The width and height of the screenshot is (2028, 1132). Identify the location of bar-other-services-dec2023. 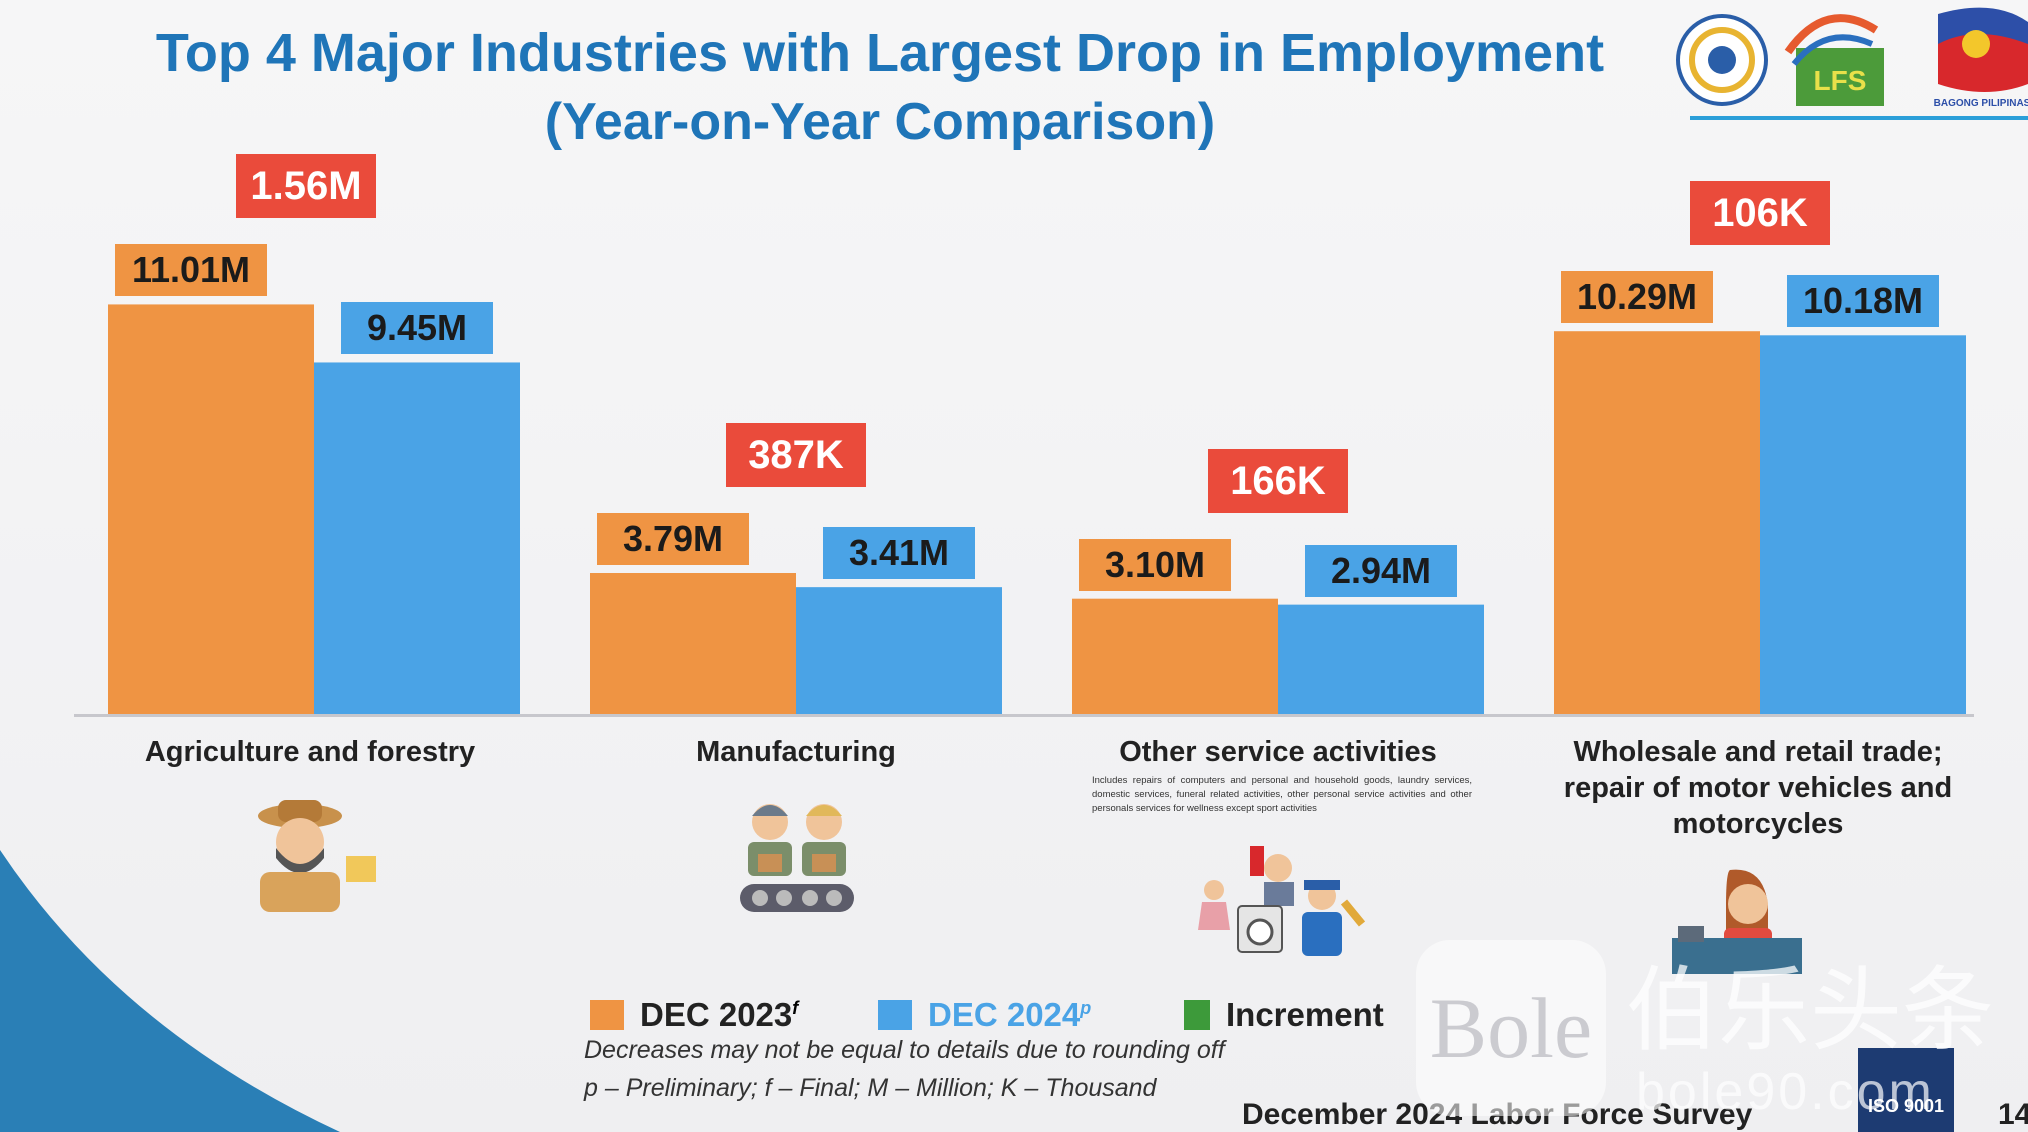
(1175, 656).